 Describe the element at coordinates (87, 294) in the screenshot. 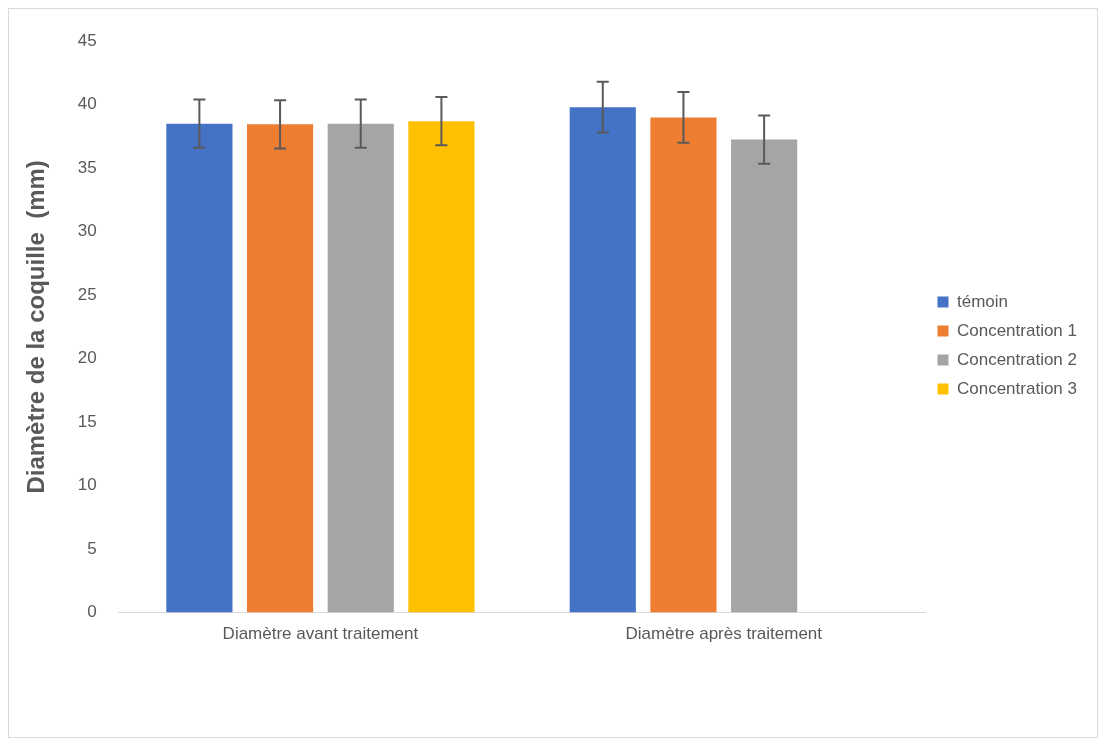

I see `y-tick-label: 25` at that location.